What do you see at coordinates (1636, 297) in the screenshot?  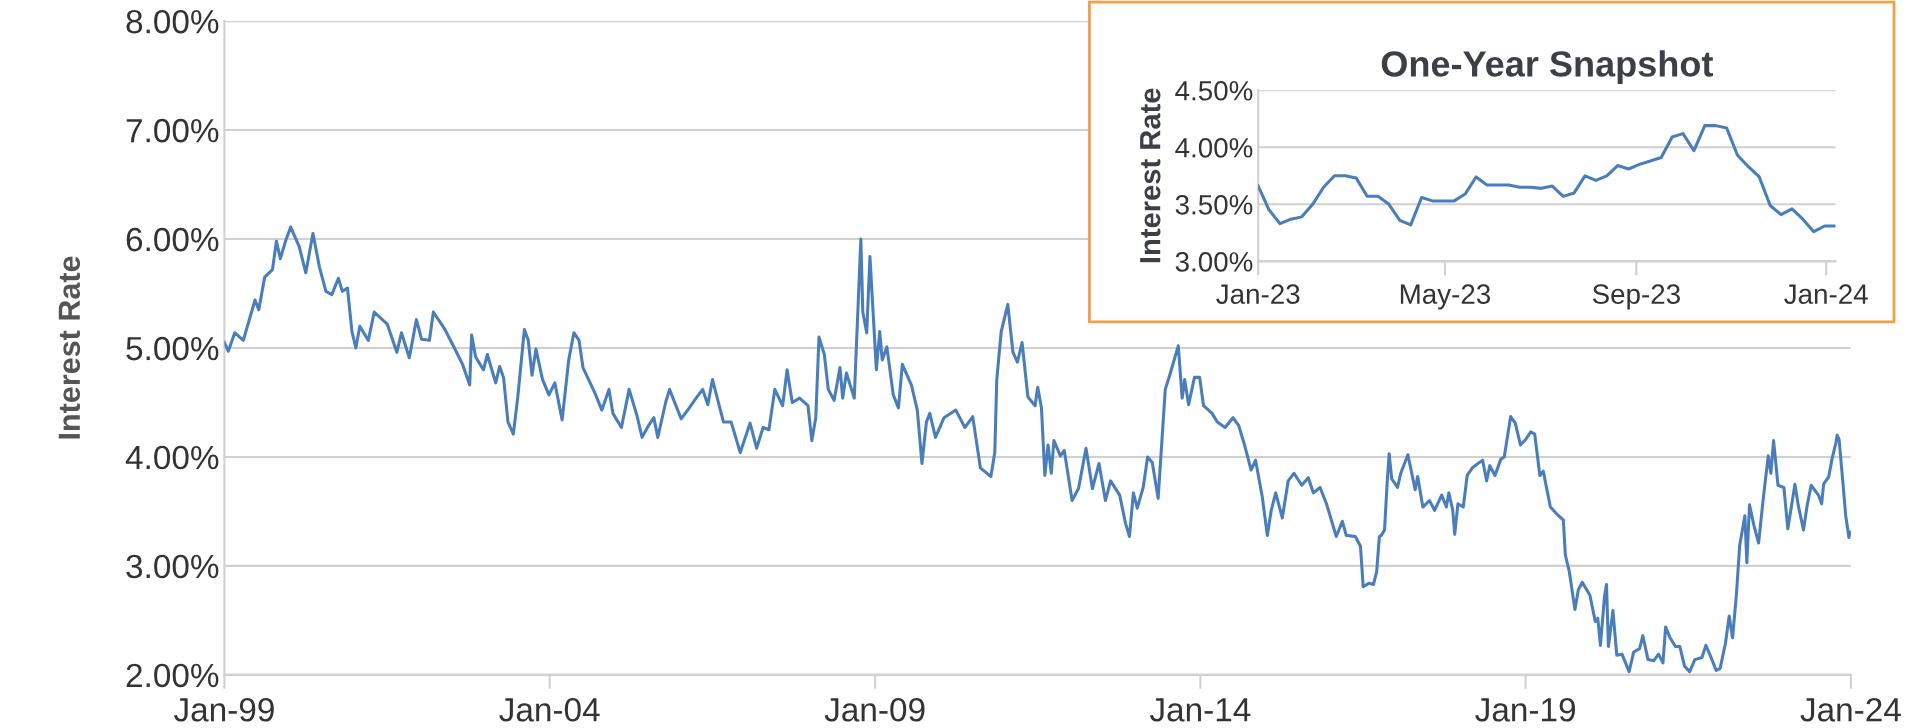 I see `x-tick-label: Sep-23` at bounding box center [1636, 297].